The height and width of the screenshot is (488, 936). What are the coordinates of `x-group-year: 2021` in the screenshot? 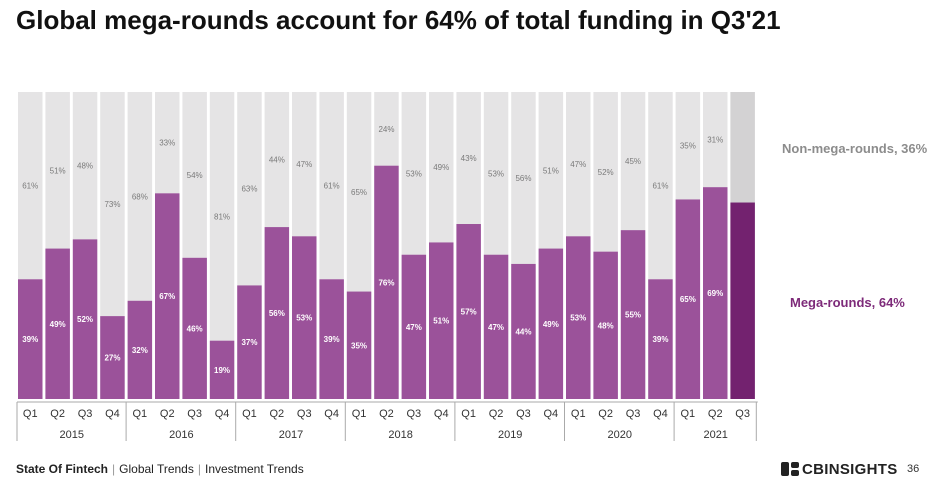 It's located at (715, 435).